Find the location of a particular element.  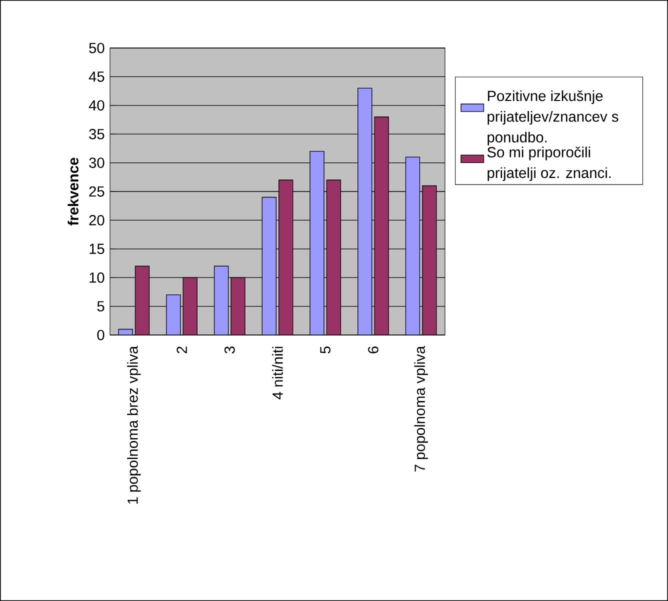

x-tick-label: 4 niti/niti is located at coordinates (277, 373).